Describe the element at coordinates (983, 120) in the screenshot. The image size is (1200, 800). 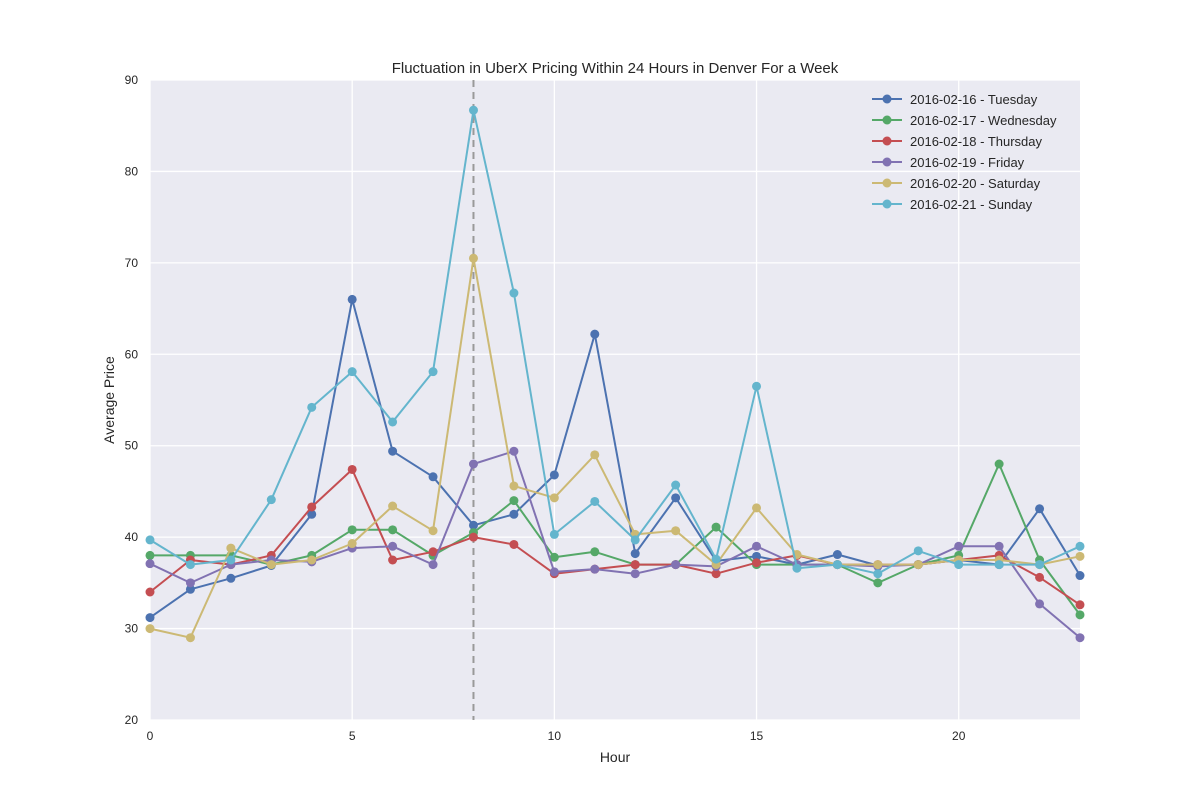
I see `legend-label: 2016-02-17 - Wednesday` at that location.